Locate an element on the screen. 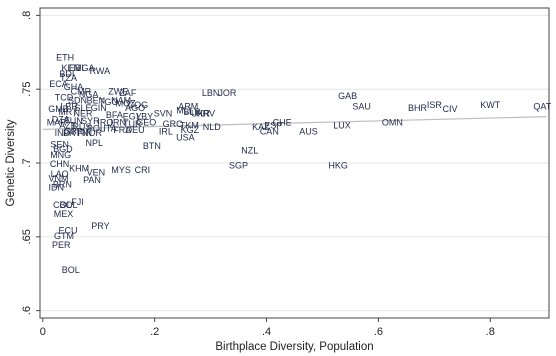 The image size is (556, 356). point-label: BTN is located at coordinates (152, 146).